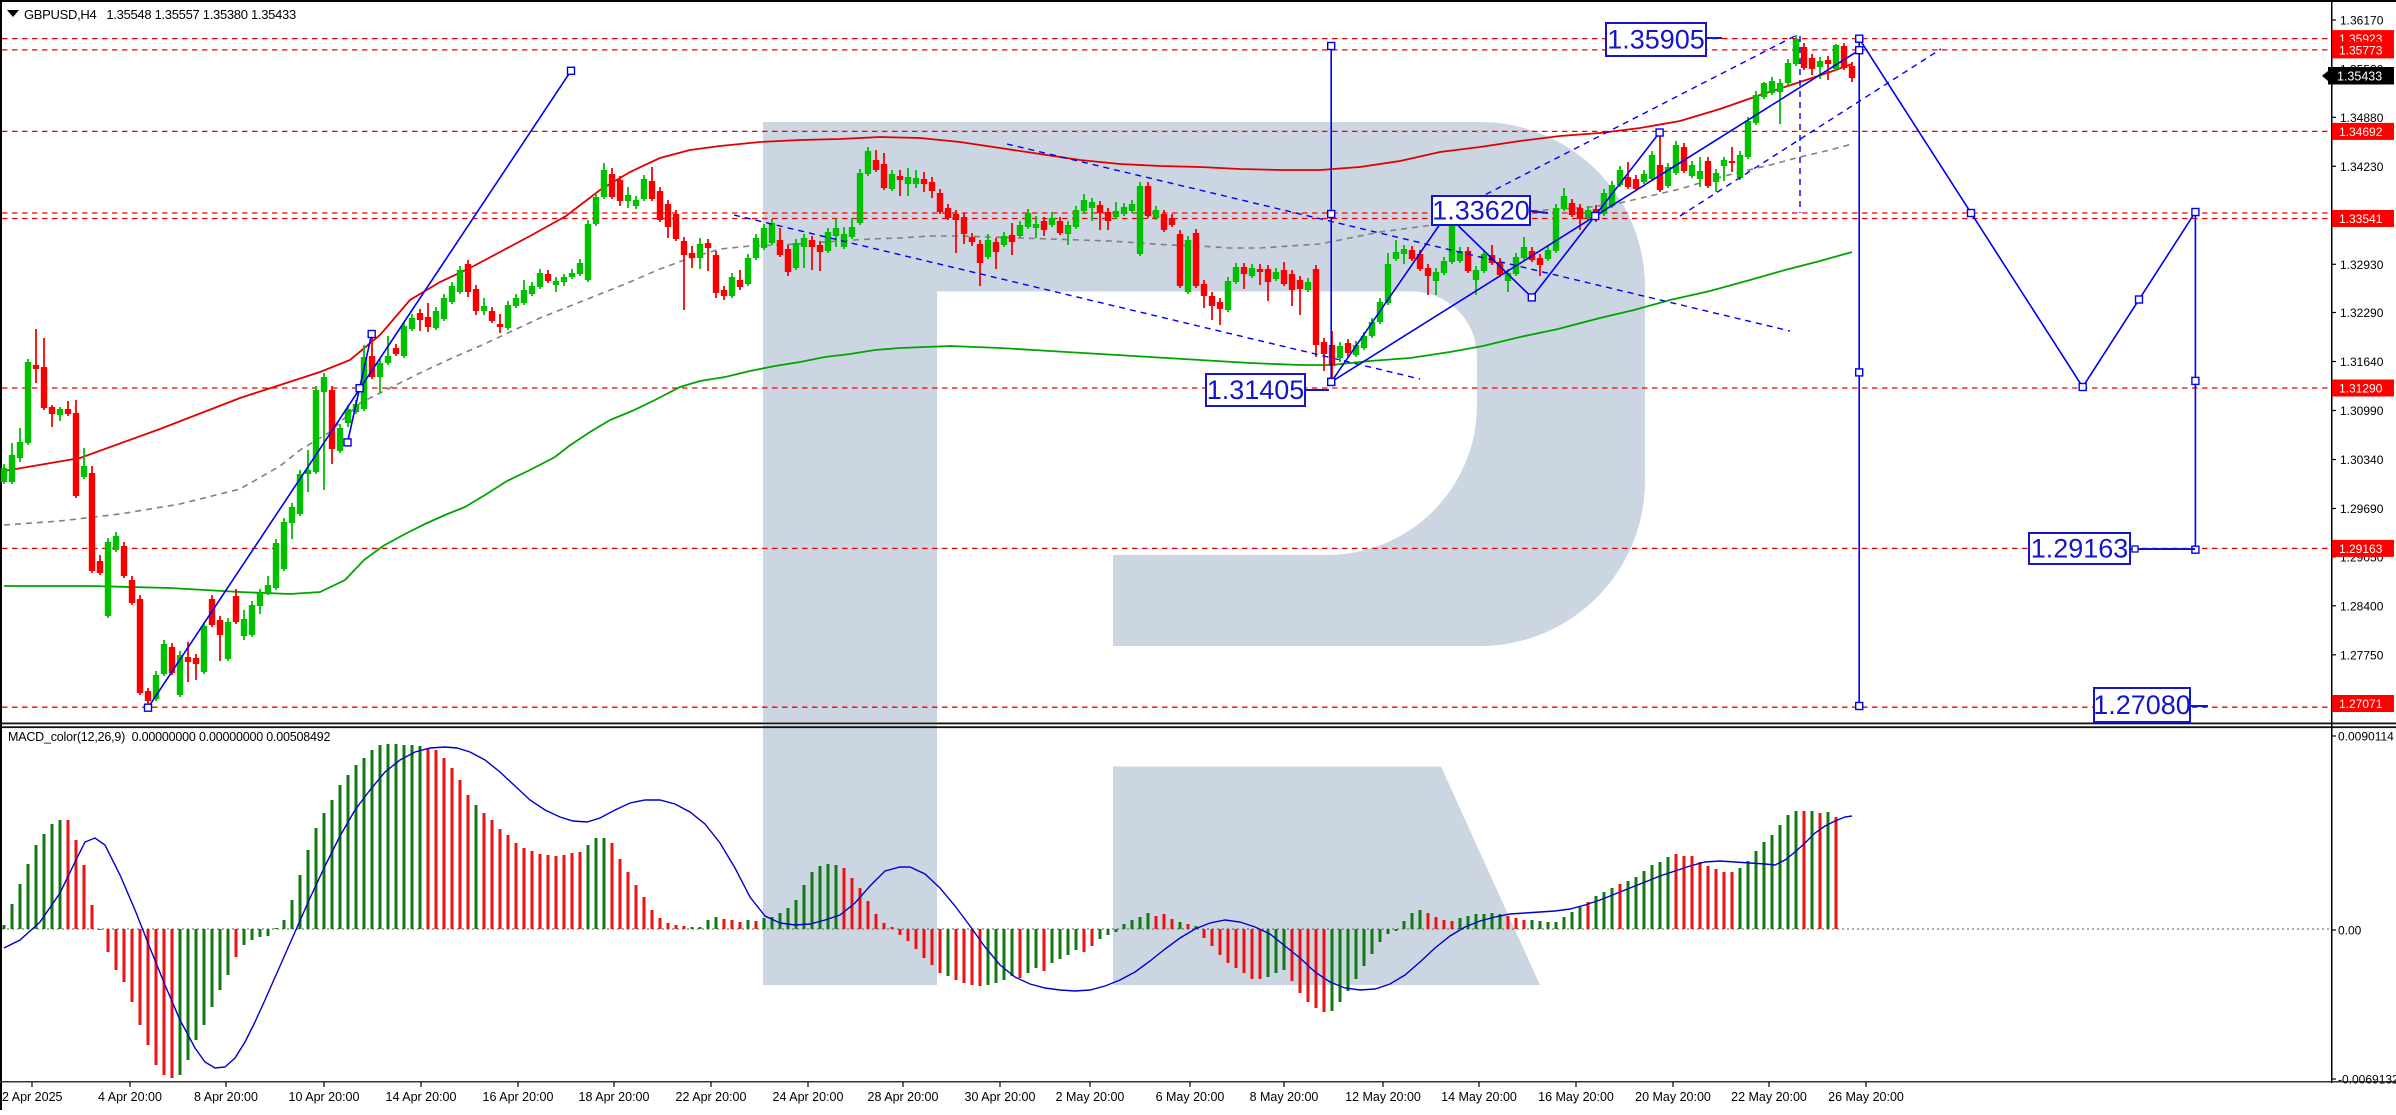  What do you see at coordinates (1673, 1097) in the screenshot?
I see `svg-text: 20 May 20:00` at bounding box center [1673, 1097].